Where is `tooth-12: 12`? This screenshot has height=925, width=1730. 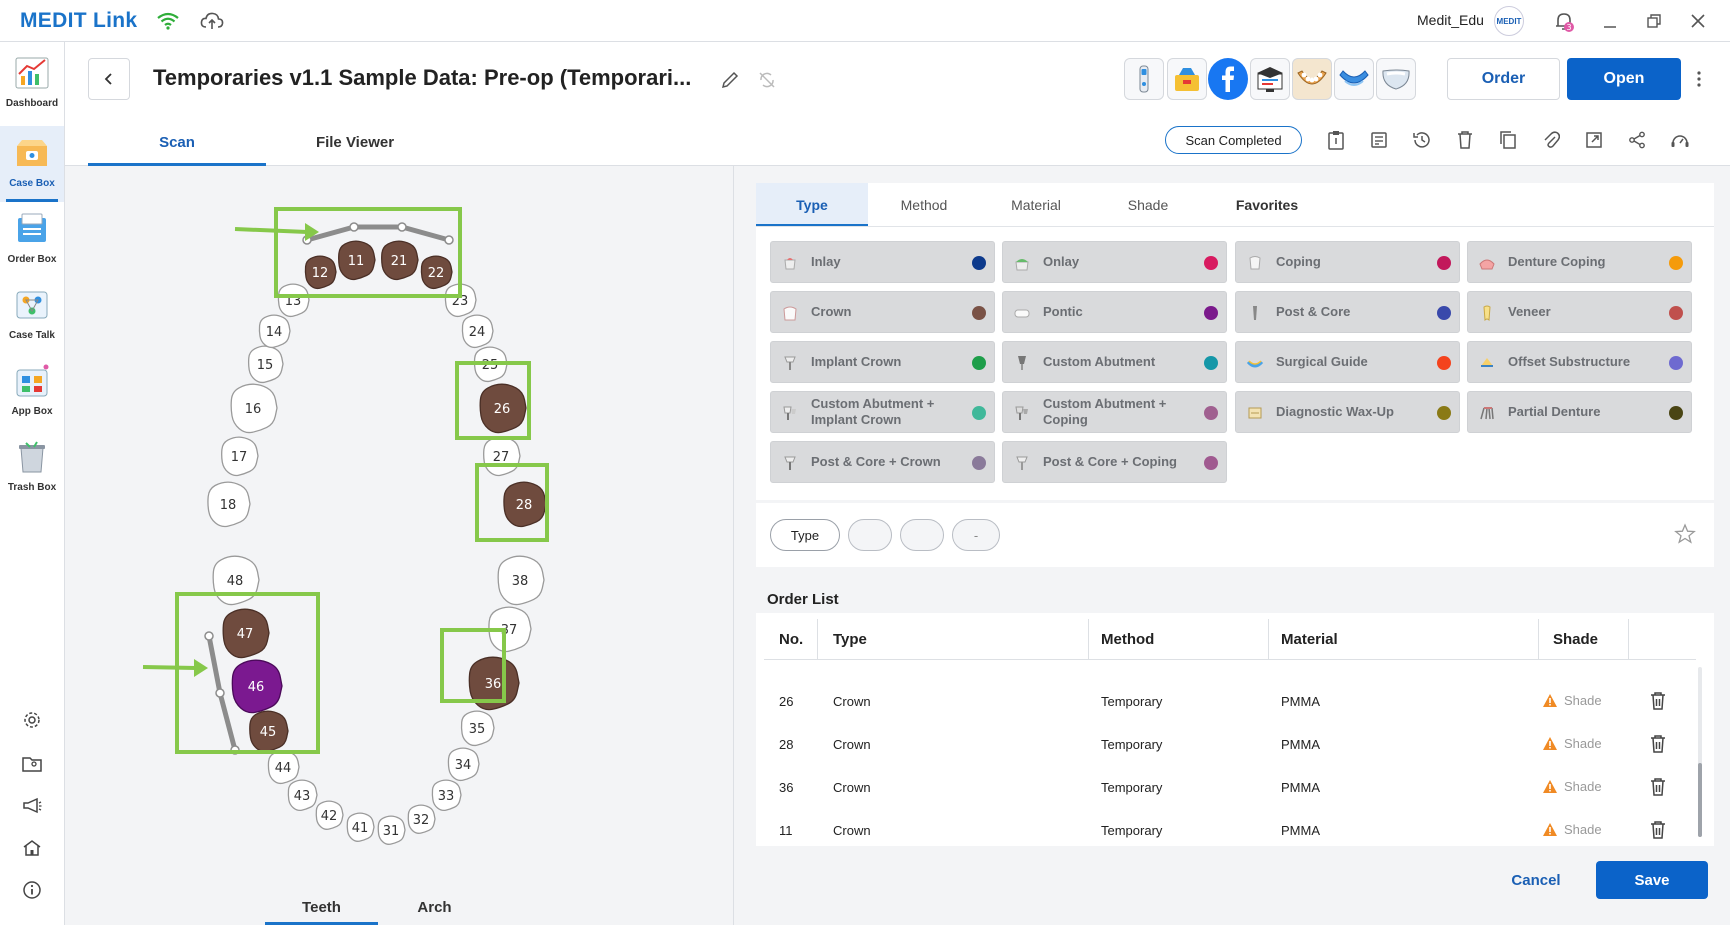
tooth-12: 12 is located at coordinates (320, 272).